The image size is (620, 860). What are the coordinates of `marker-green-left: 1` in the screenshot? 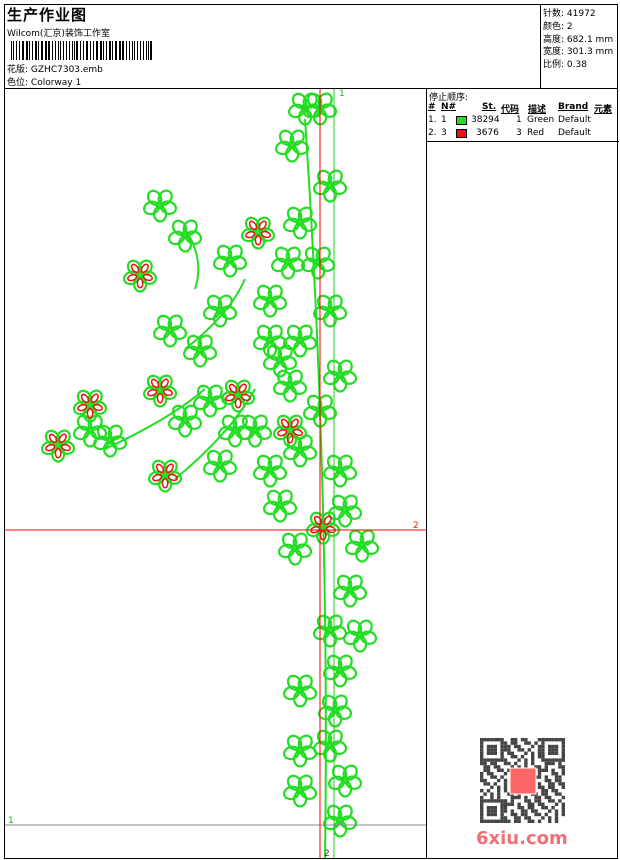 It's located at (11, 821).